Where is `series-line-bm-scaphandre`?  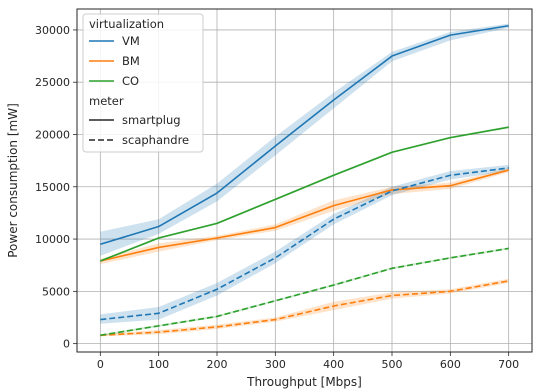
series-line-bm-scaphandre is located at coordinates (304, 308).